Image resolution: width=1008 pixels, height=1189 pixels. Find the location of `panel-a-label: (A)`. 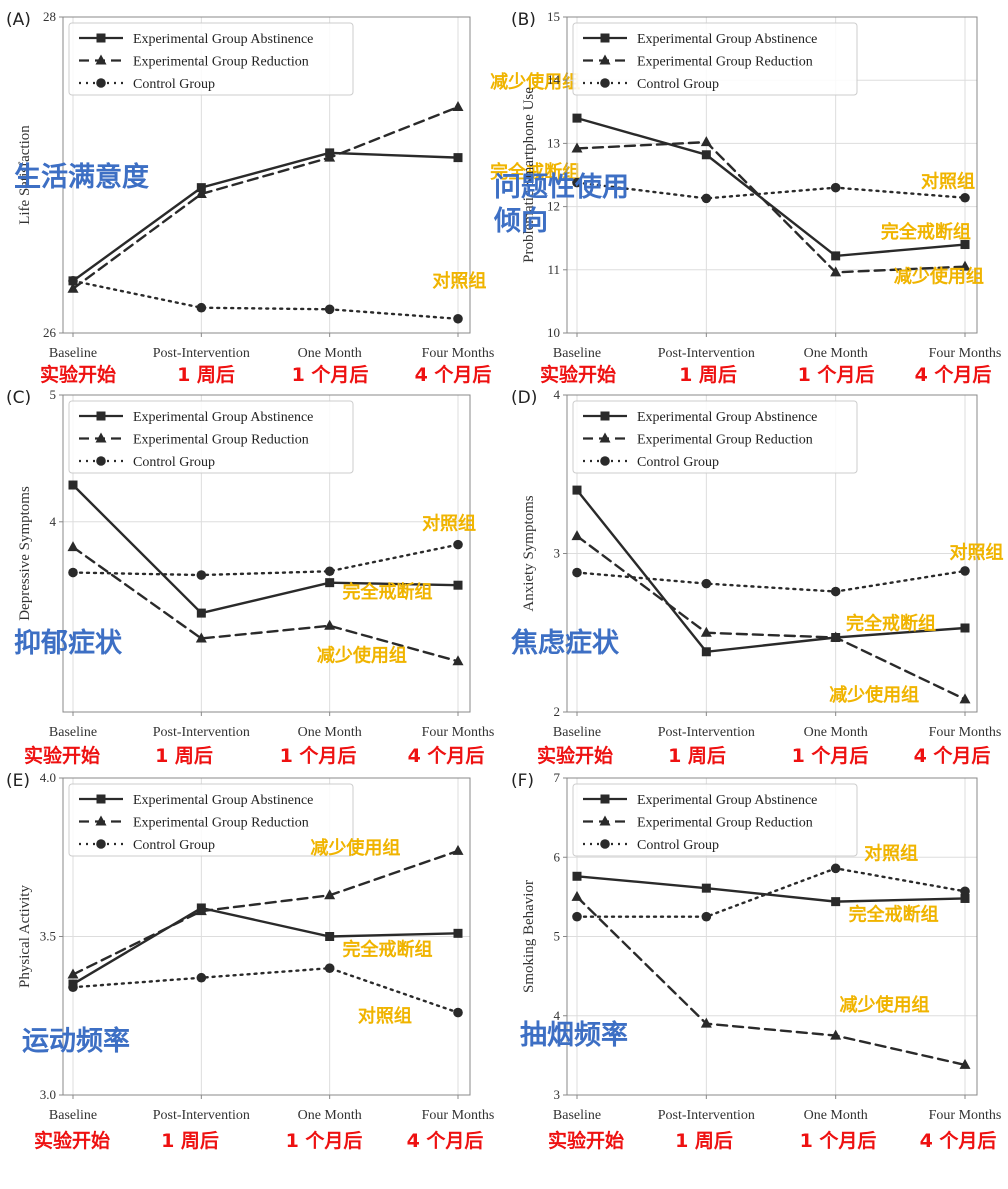

panel-a-label: (A) is located at coordinates (18, 20).